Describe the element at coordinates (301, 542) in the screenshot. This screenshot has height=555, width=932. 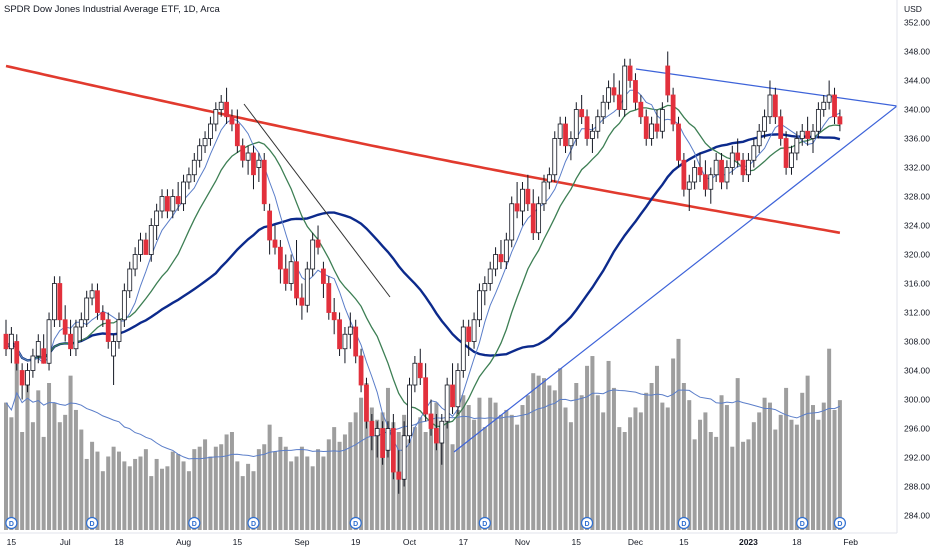
I see `time-tick-label: Sep` at that location.